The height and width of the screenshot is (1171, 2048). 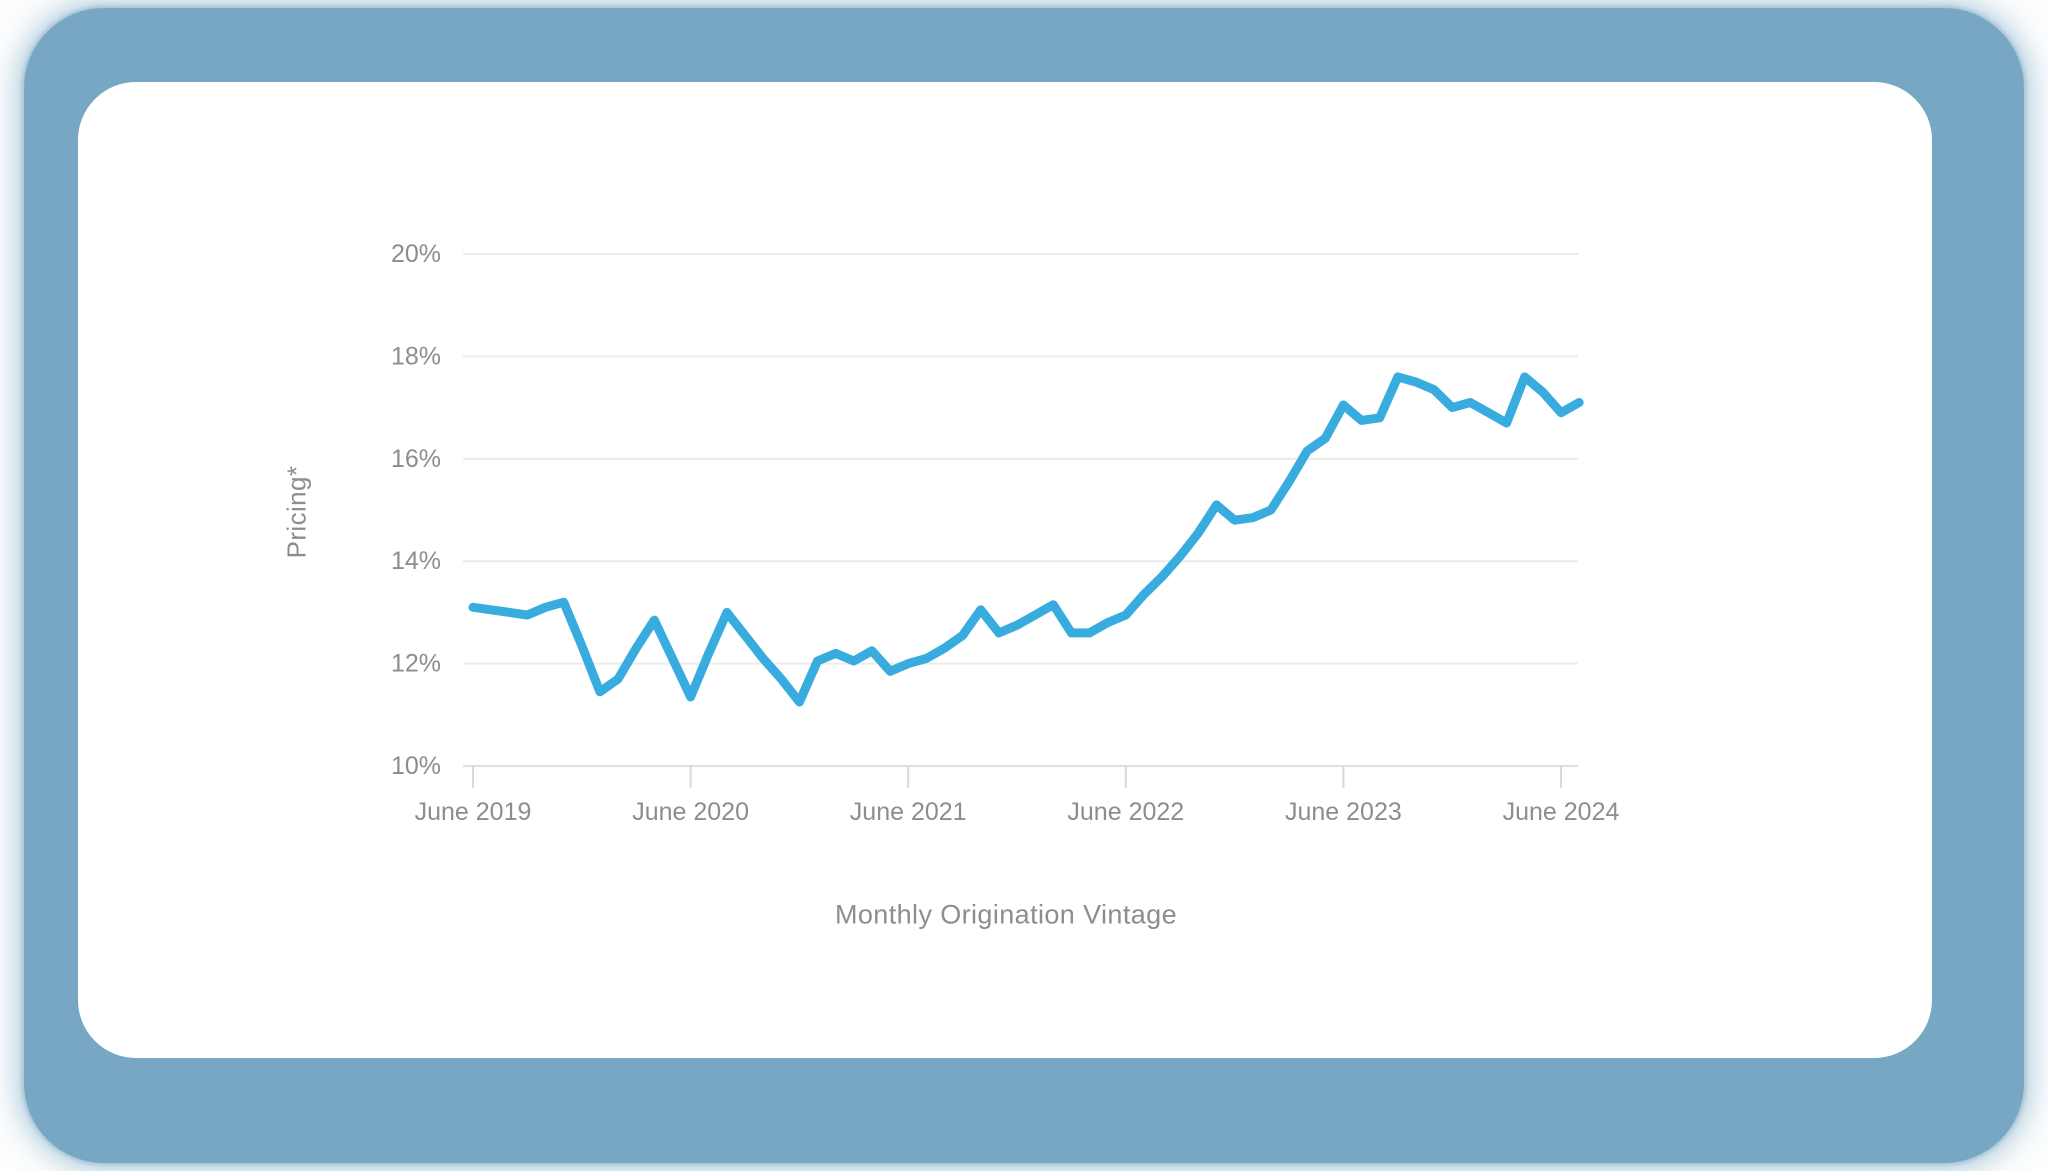 What do you see at coordinates (1561, 812) in the screenshot?
I see `x-tick-label: June 2024` at bounding box center [1561, 812].